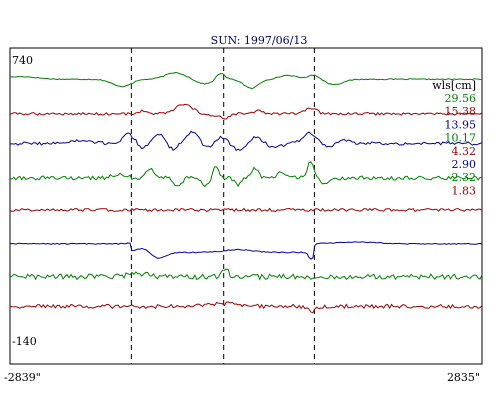 The width and height of the screenshot is (500, 400). I want to click on legend-title: wls[cm], so click(454, 85).